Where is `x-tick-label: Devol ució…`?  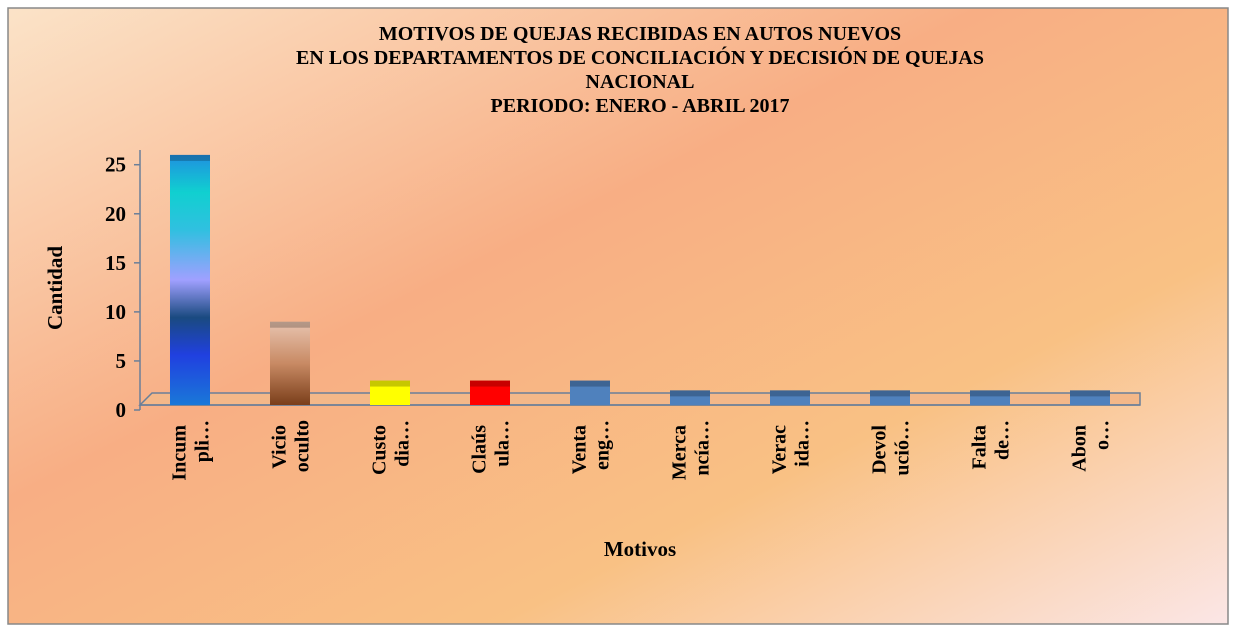 x-tick-label: Devol ució… is located at coordinates (891, 448).